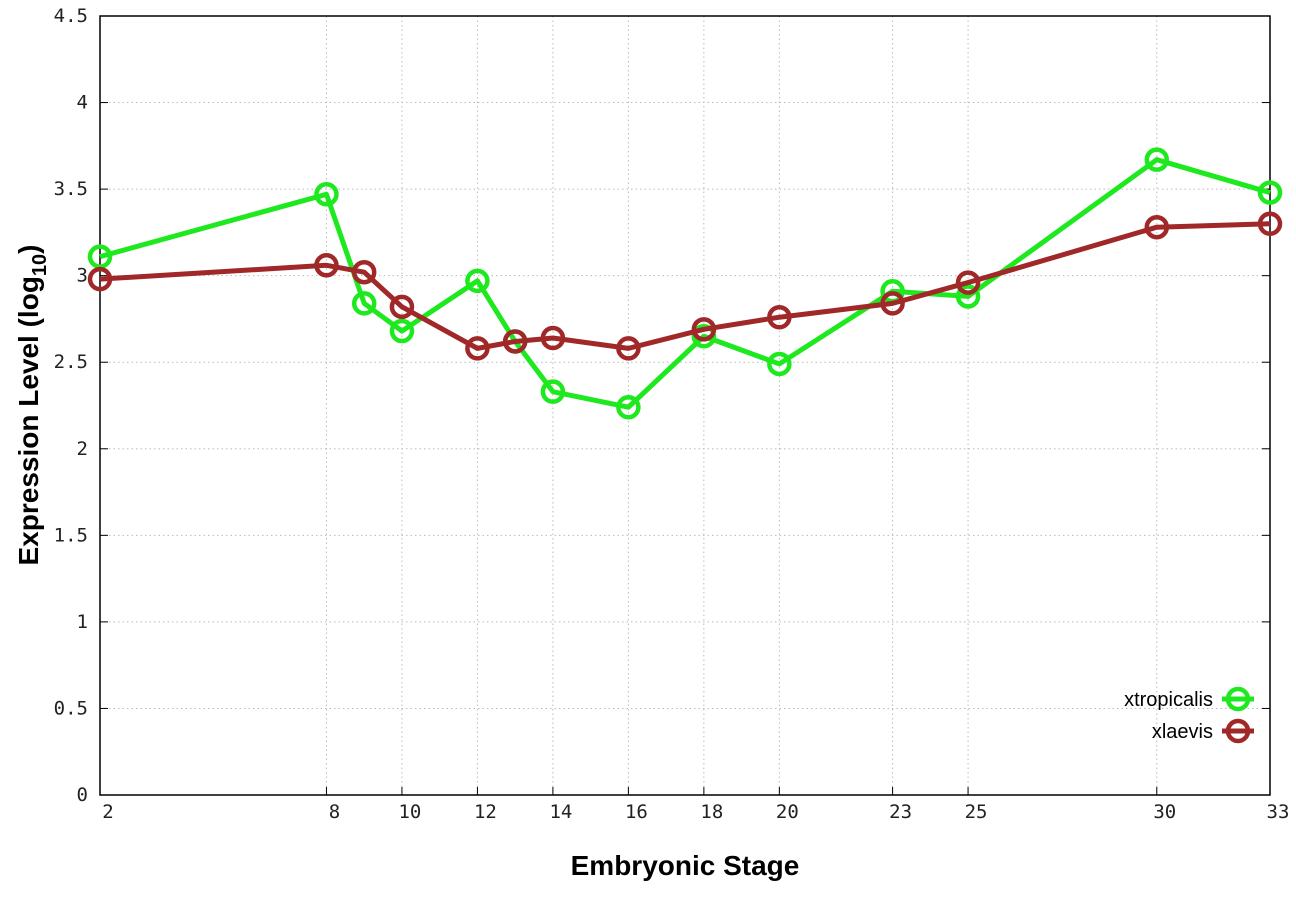 This screenshot has width=1296, height=907. What do you see at coordinates (1182, 732) in the screenshot?
I see `legend-label: xlaevis` at bounding box center [1182, 732].